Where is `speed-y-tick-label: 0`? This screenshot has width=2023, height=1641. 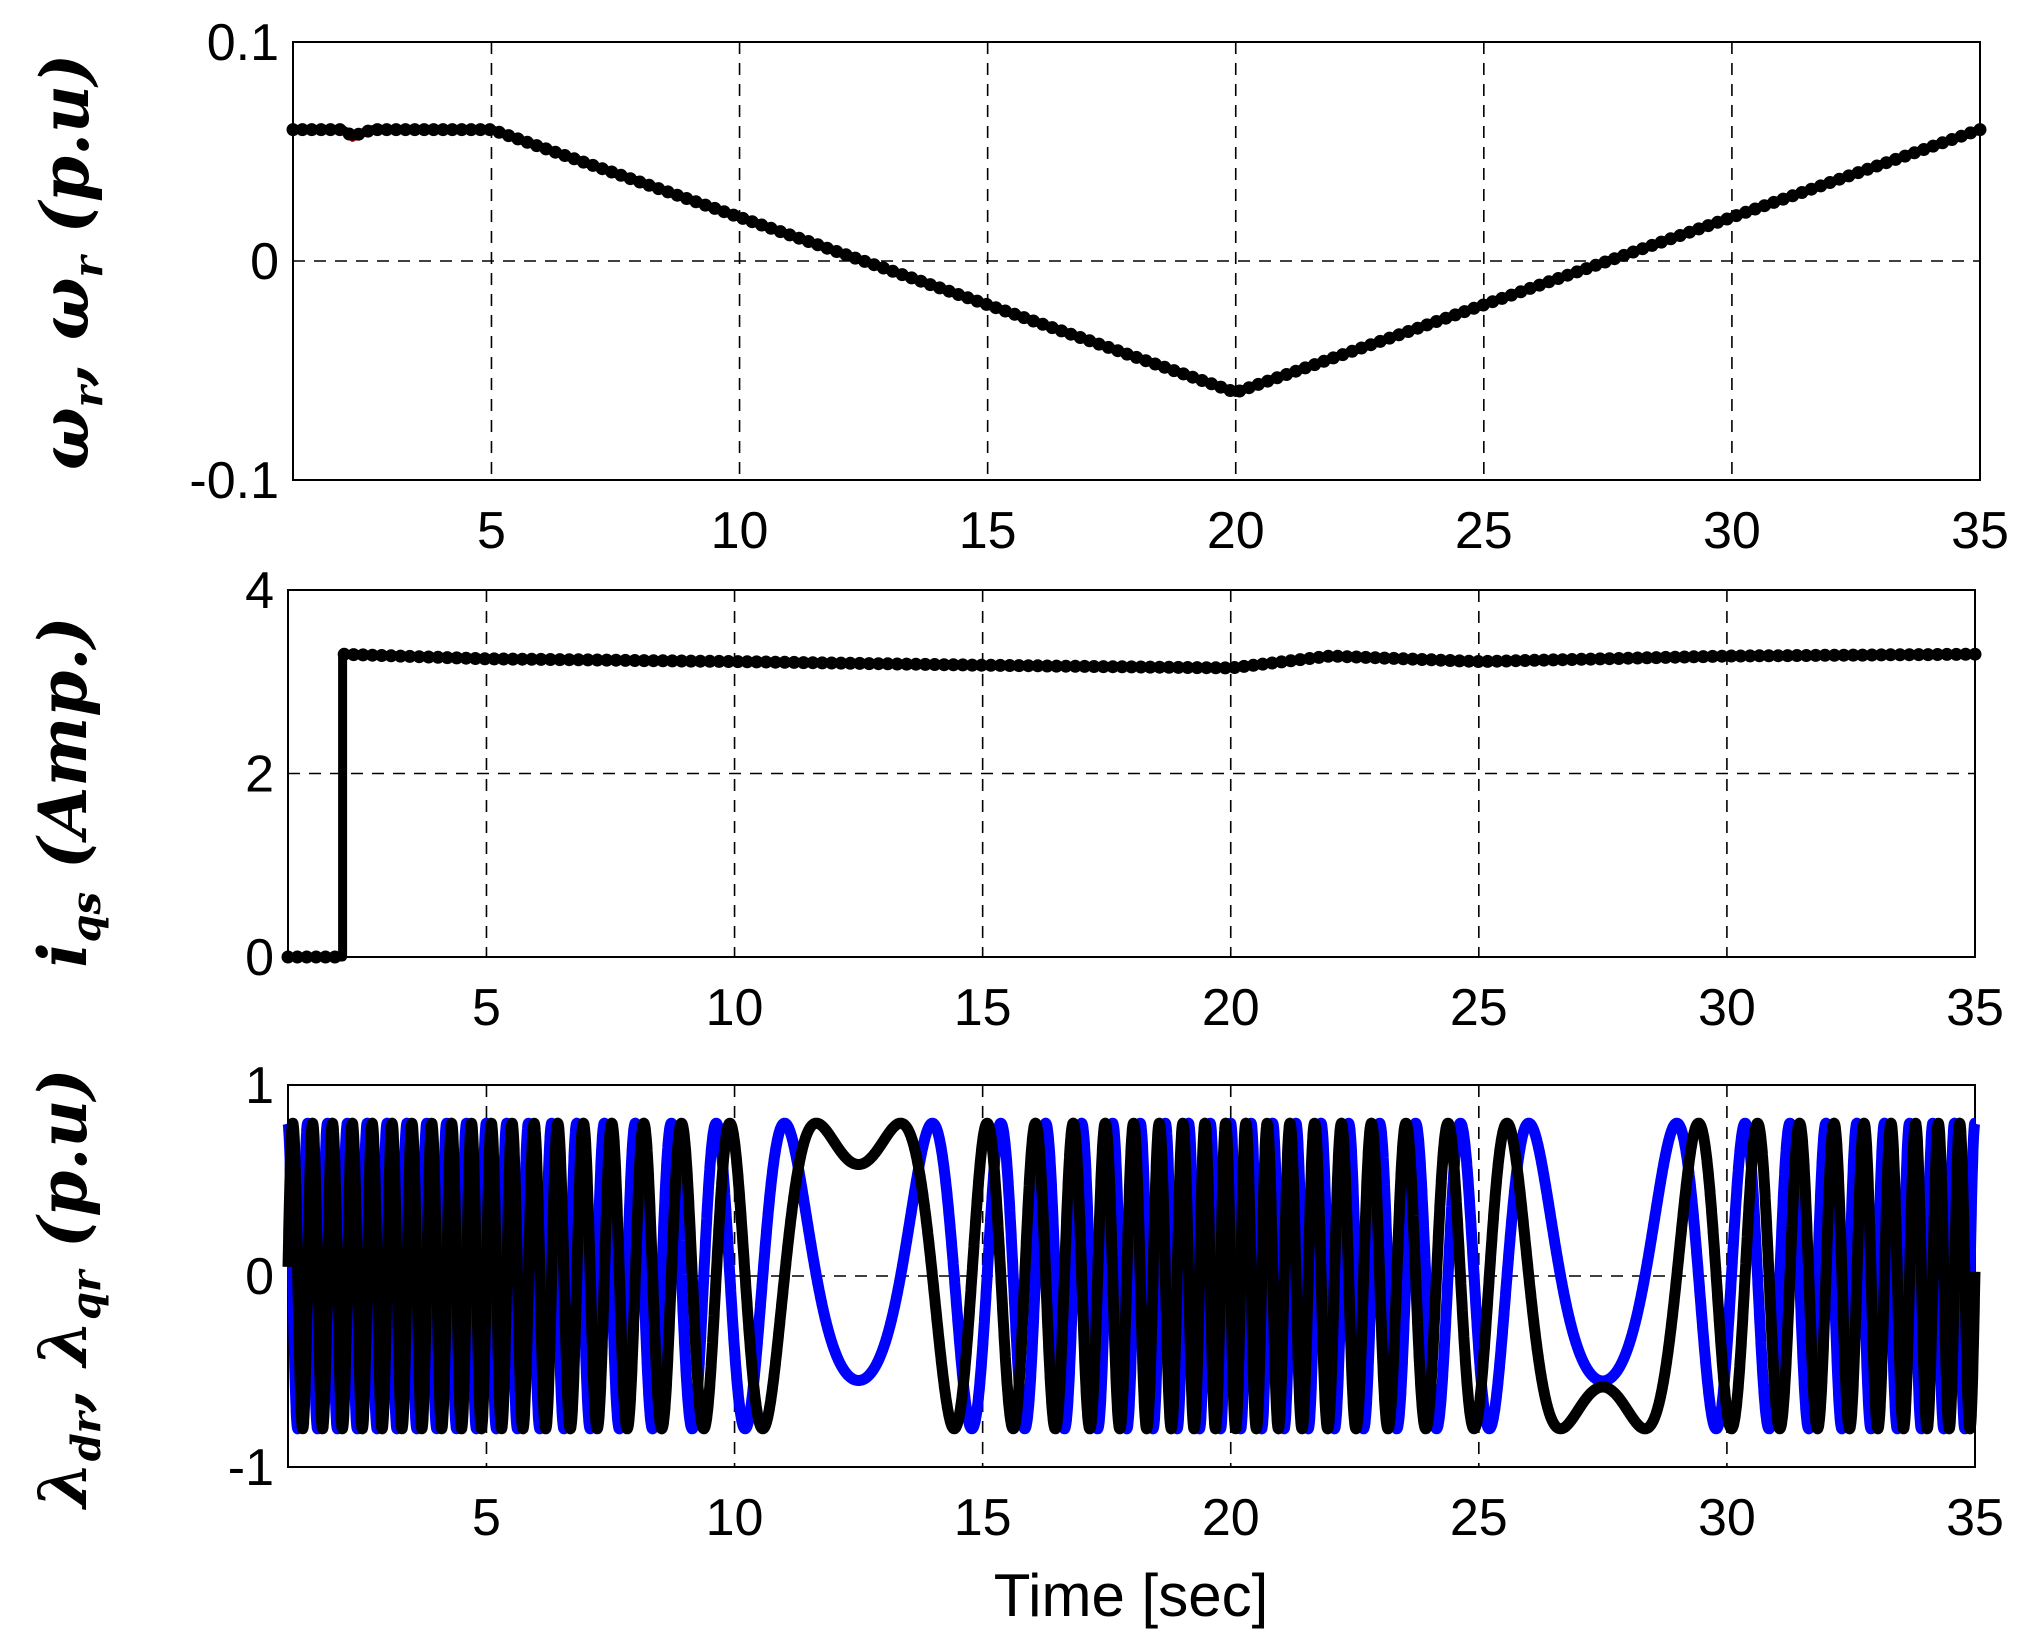
speed-y-tick-label: 0 is located at coordinates (264, 262).